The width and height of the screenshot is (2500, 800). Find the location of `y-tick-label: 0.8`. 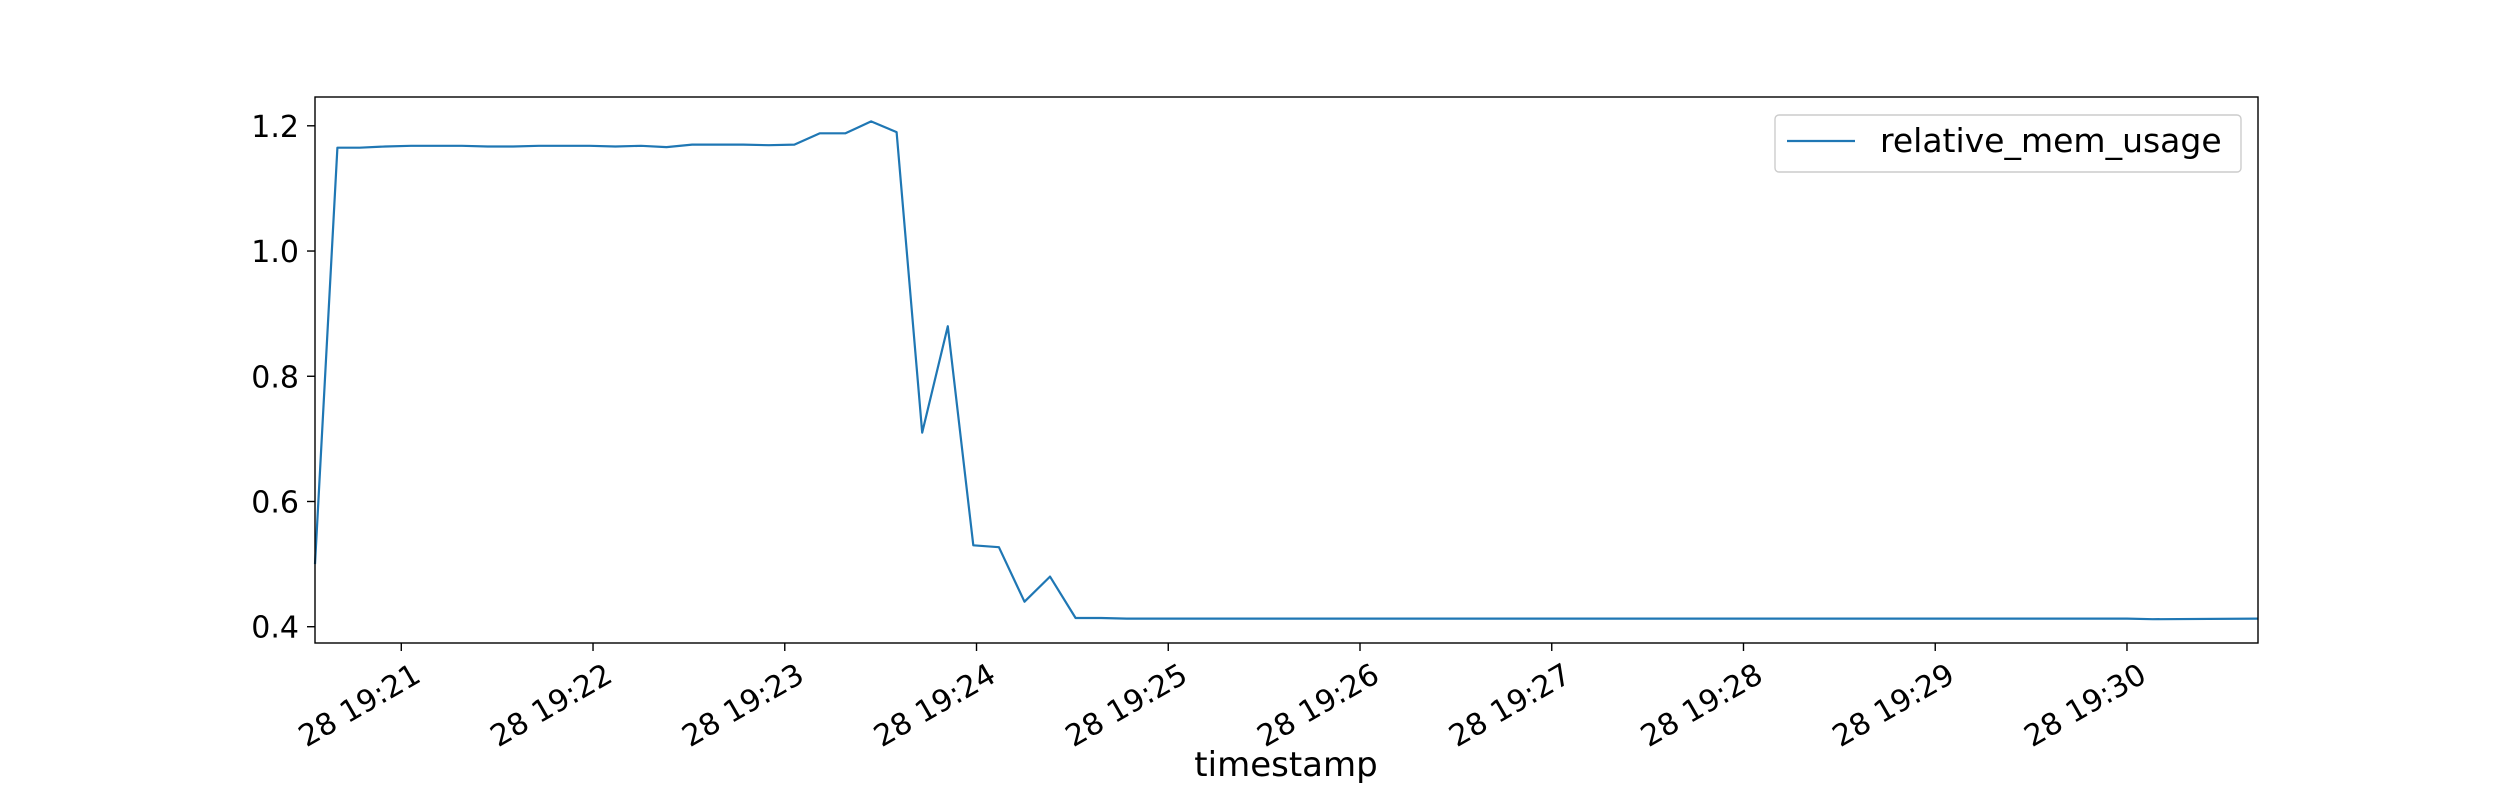

y-tick-label: 0.8 is located at coordinates (275, 377).